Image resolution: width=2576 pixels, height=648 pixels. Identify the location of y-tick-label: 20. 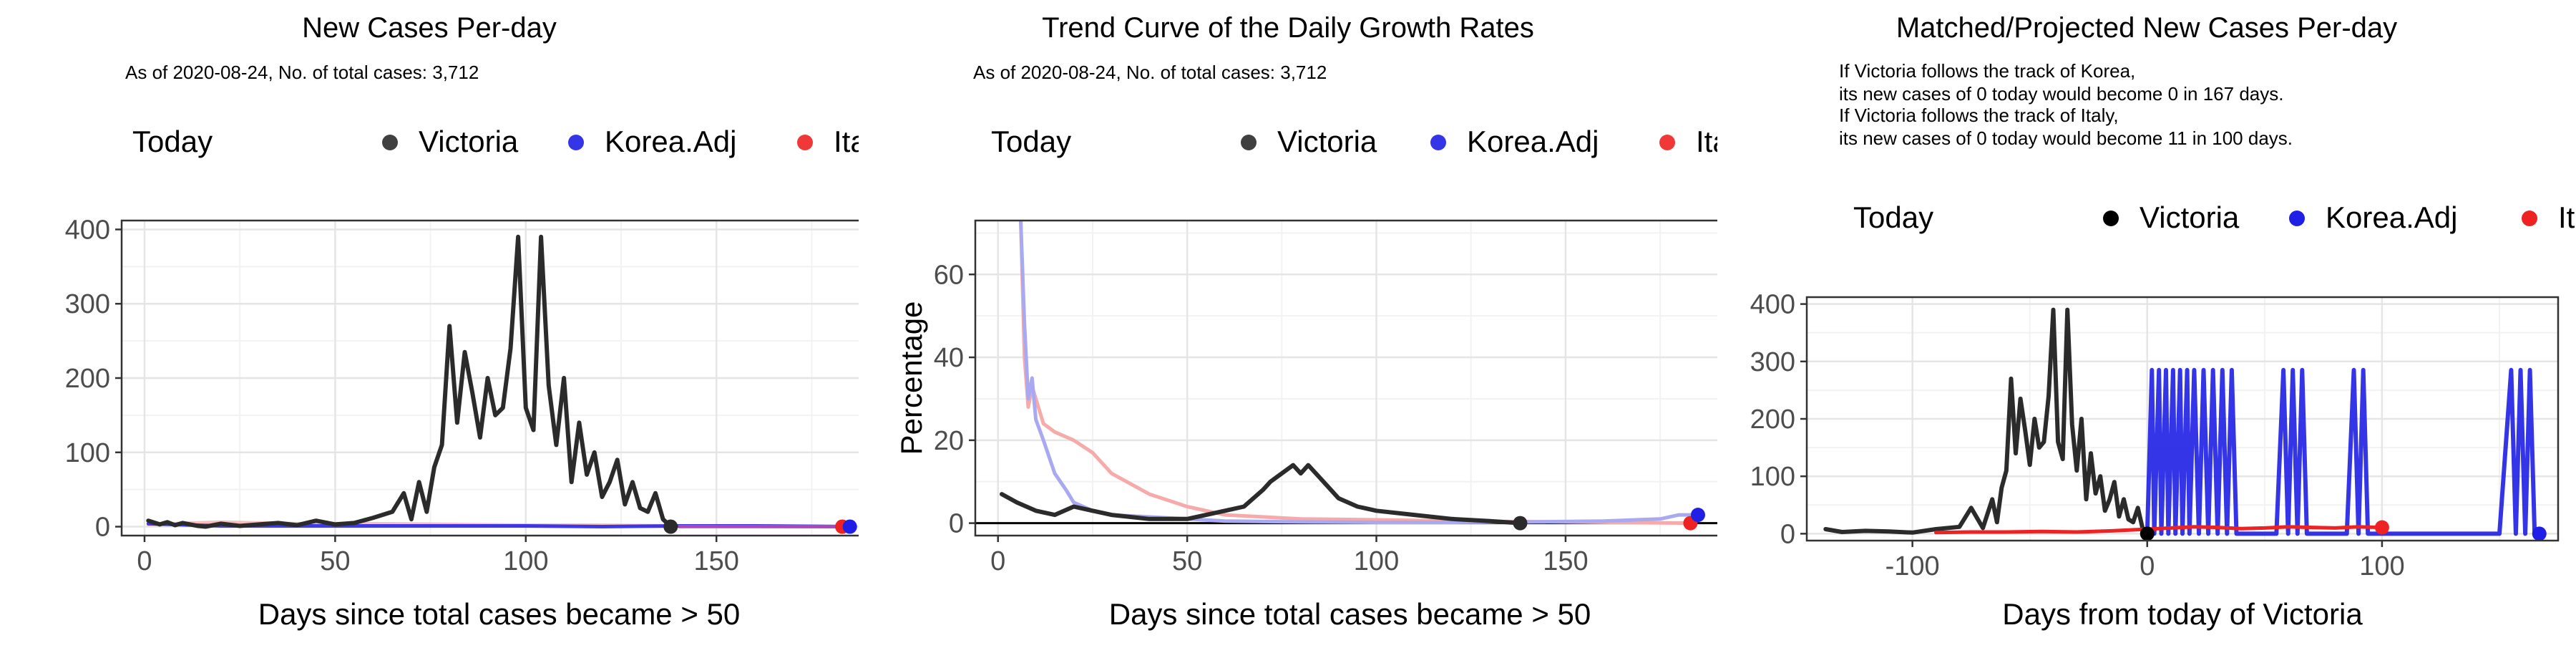
(949, 441).